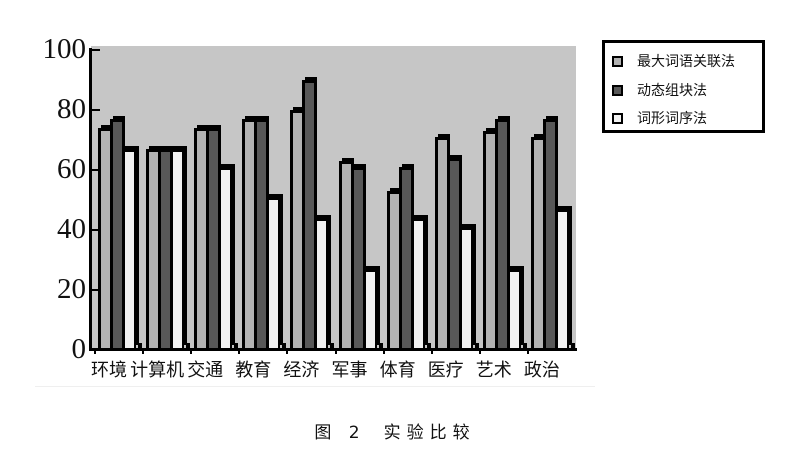 This screenshot has height=471, width=800. What do you see at coordinates (445, 370) in the screenshot?
I see `x-category-label: 医疗` at bounding box center [445, 370].